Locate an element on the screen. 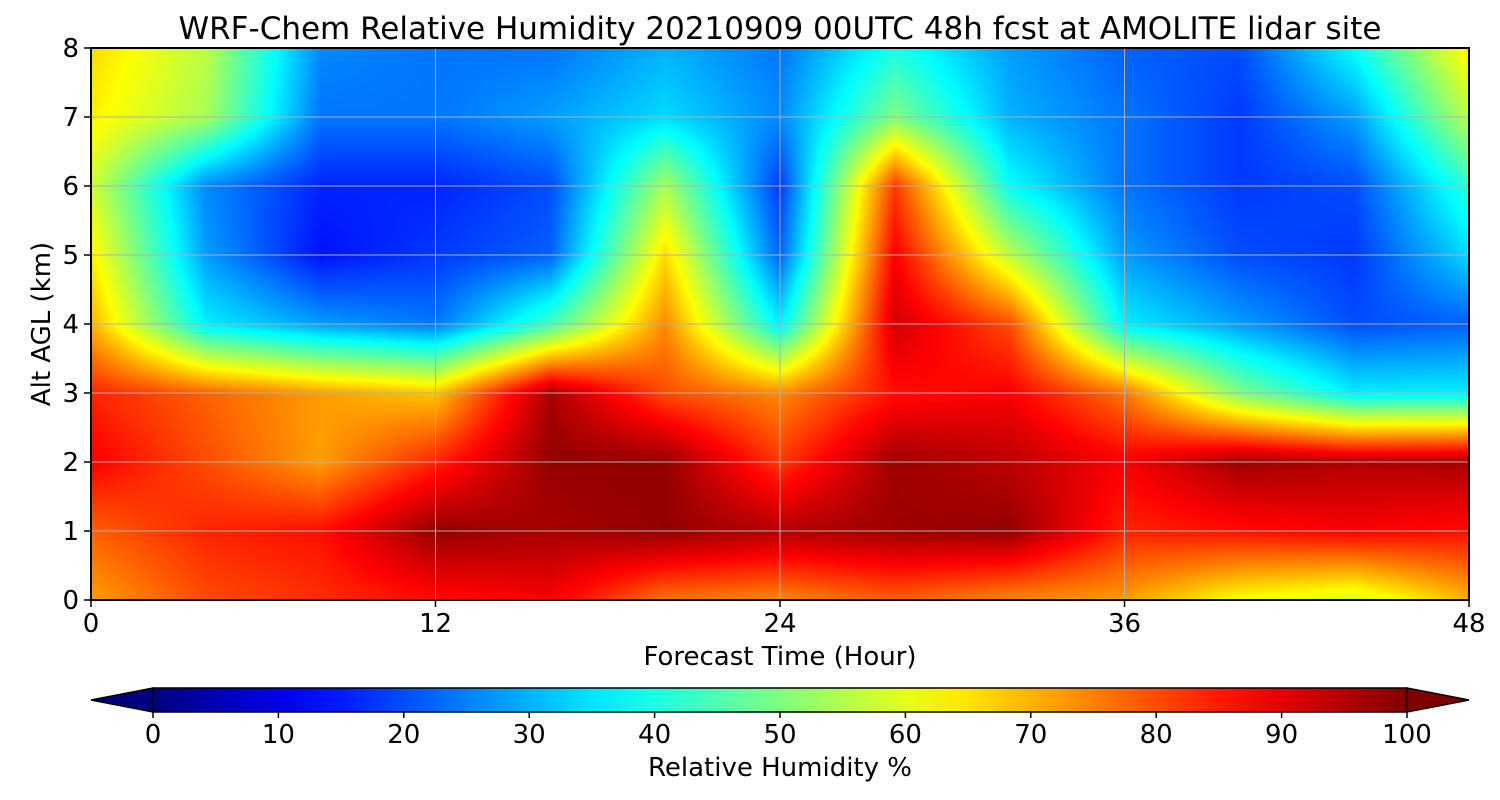 This screenshot has width=1500, height=800. y-tick-label: 5 is located at coordinates (70, 256).